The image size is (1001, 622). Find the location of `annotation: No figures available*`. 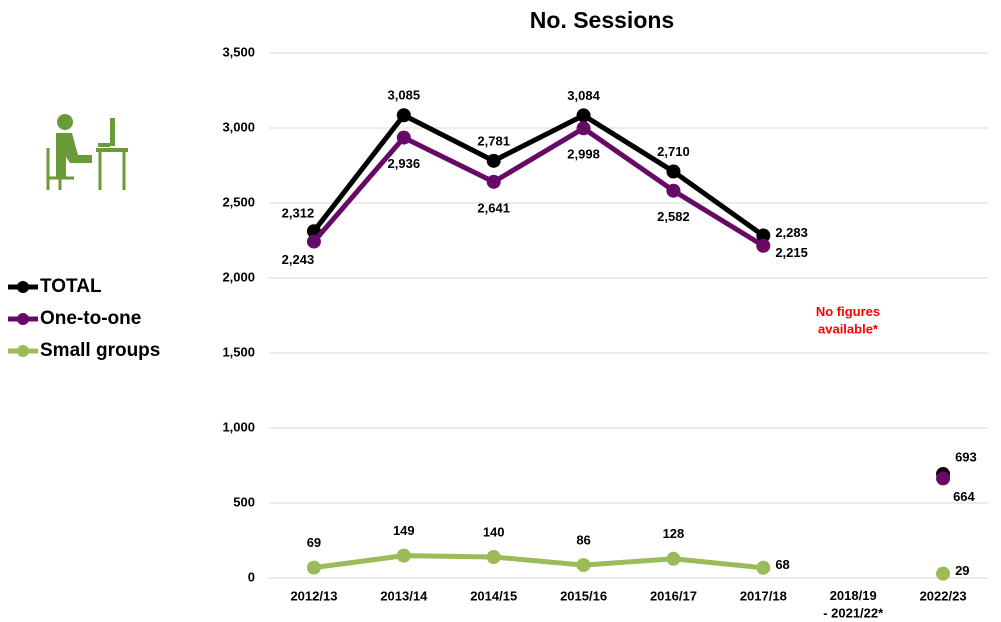

annotation: No figures available* is located at coordinates (848, 320).